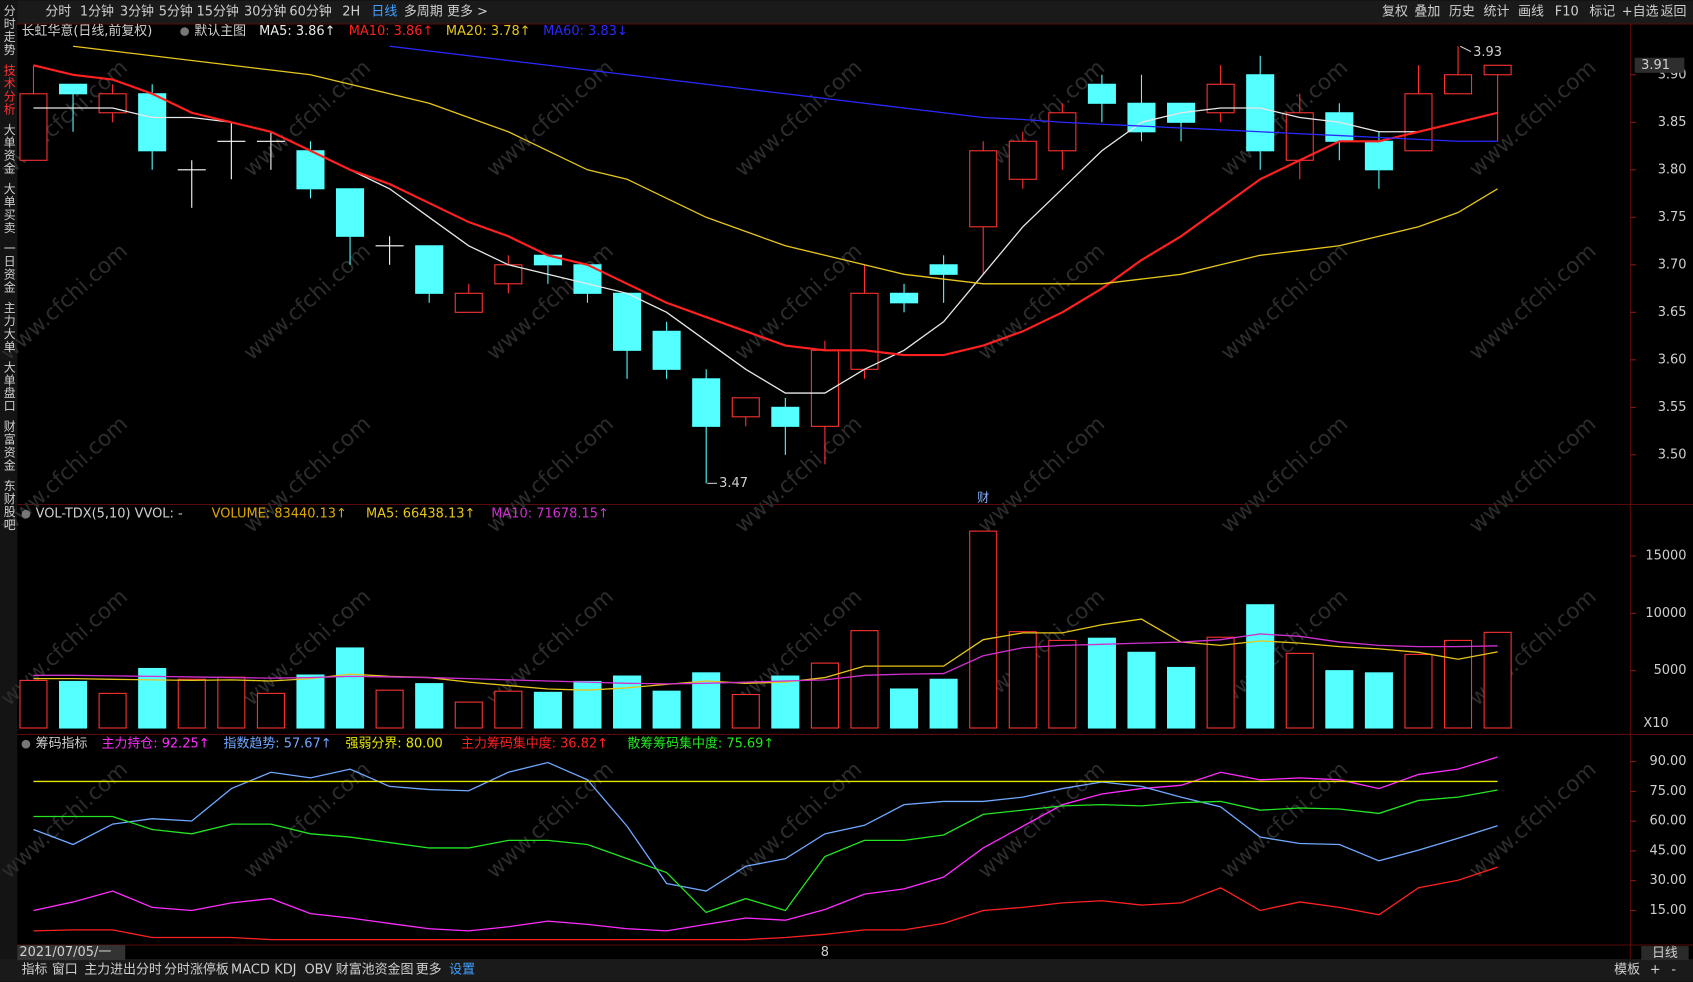 The image size is (1693, 982). Describe the element at coordinates (1567, 12) in the screenshot. I see `toolbar-button: F10` at that location.